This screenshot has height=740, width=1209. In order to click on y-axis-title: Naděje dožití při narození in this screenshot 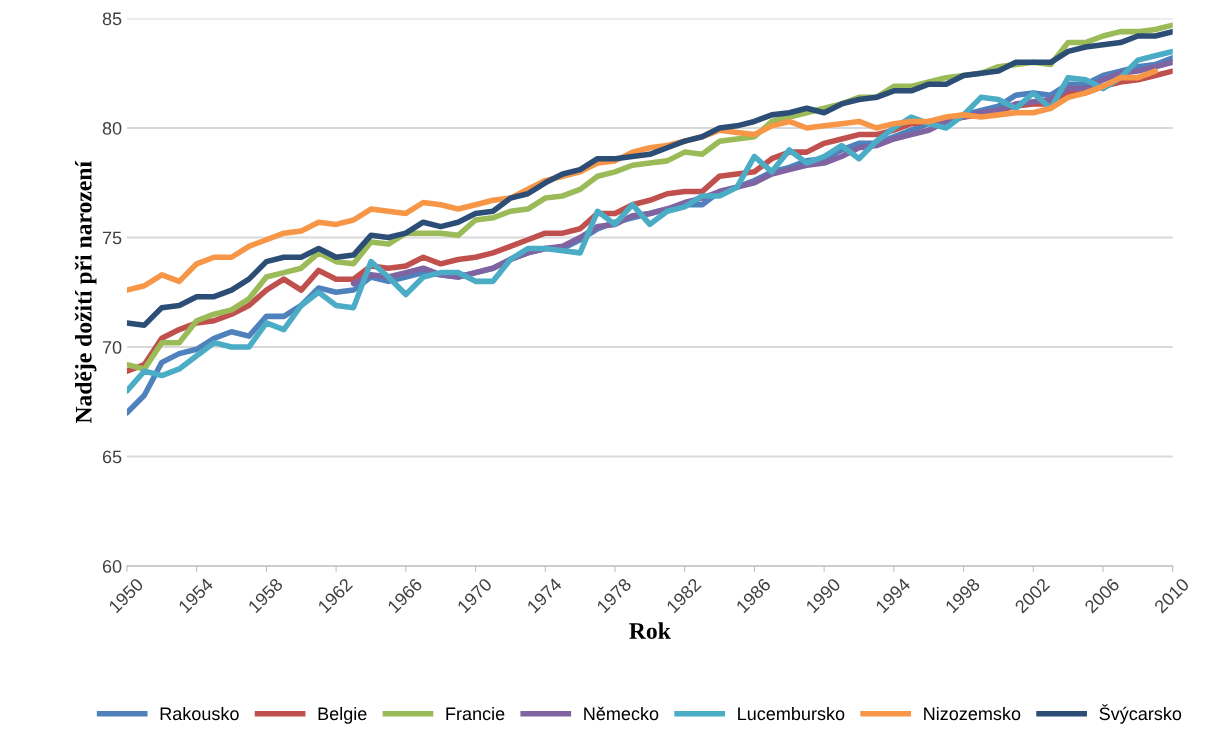, I will do `click(85, 292)`.